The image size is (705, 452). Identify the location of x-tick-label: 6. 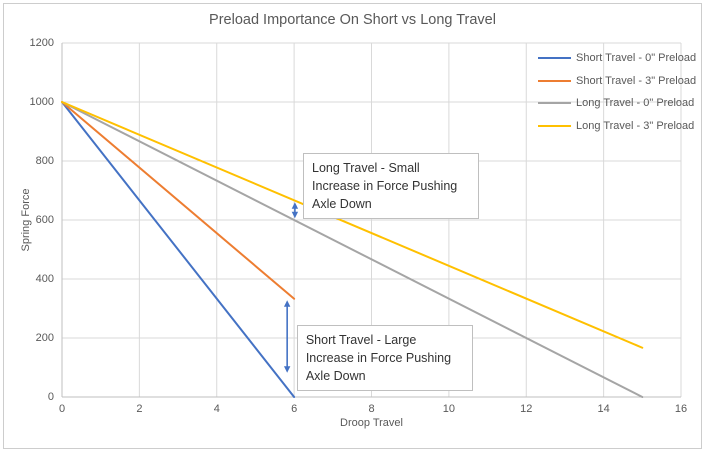
(294, 409).